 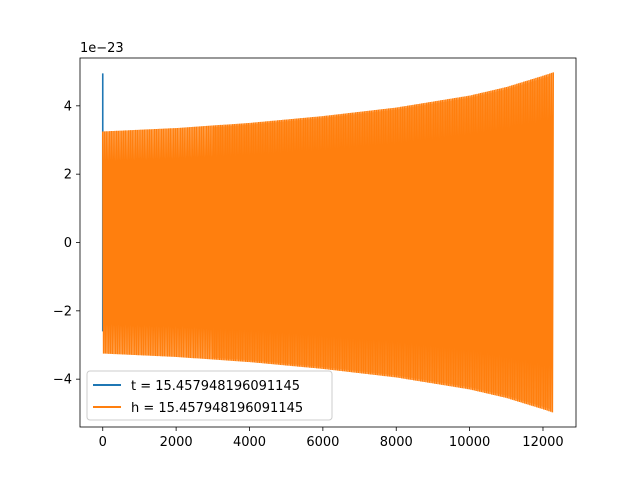 What do you see at coordinates (249, 442) in the screenshot?
I see `x-tick-label: 4000` at bounding box center [249, 442].